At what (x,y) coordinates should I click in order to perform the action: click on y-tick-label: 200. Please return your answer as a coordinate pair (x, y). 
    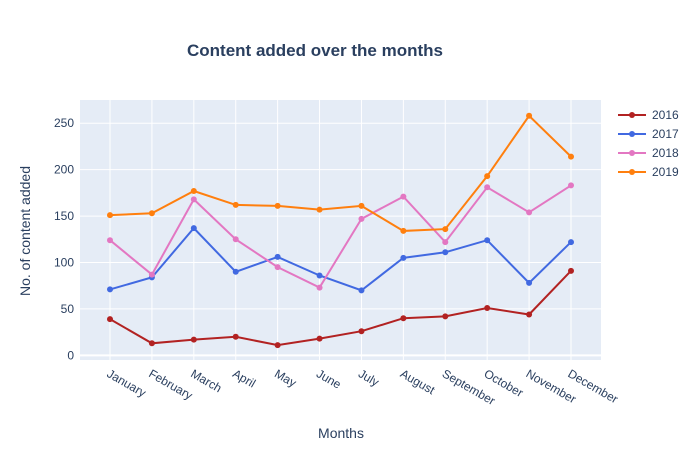
    Looking at the image, I should click on (64, 170).